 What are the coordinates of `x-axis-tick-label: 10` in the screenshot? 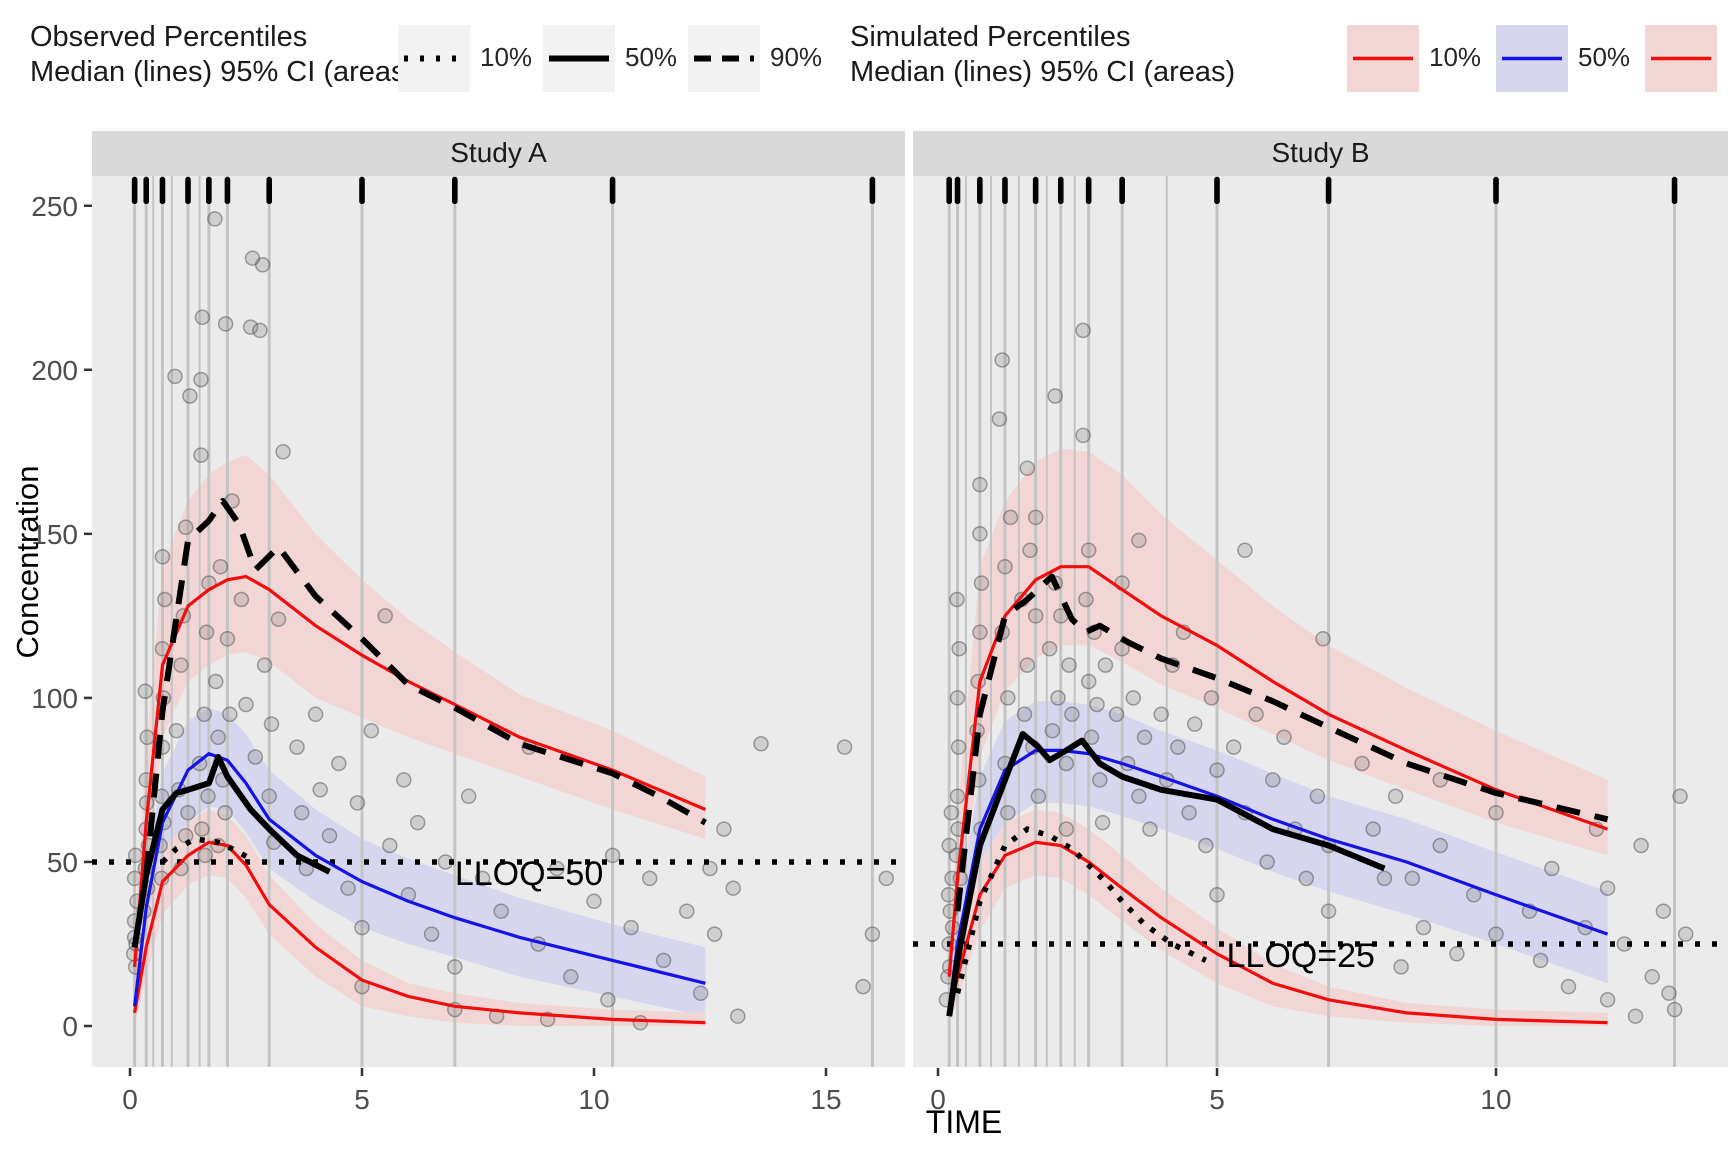 It's located at (593, 1099).